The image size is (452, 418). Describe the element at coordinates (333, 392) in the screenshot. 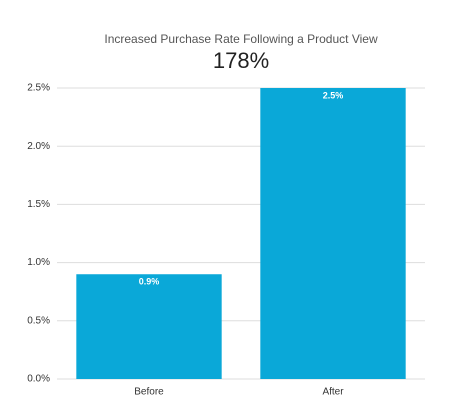

I see `x-tick-label: After` at that location.